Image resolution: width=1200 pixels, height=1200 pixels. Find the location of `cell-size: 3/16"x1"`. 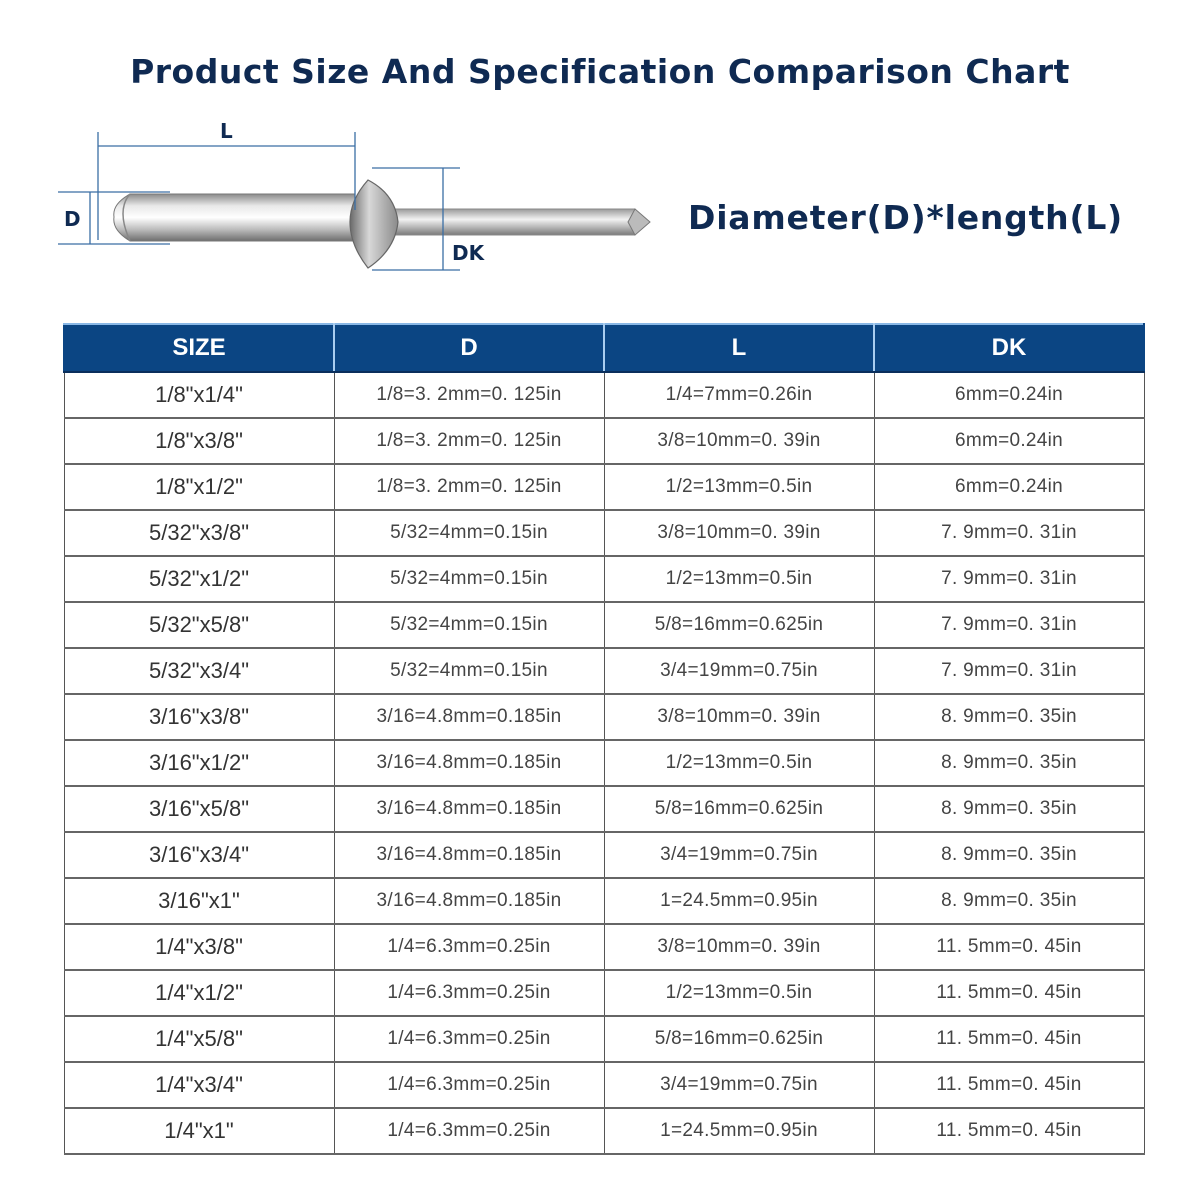

cell-size: 3/16"x1" is located at coordinates (199, 901).